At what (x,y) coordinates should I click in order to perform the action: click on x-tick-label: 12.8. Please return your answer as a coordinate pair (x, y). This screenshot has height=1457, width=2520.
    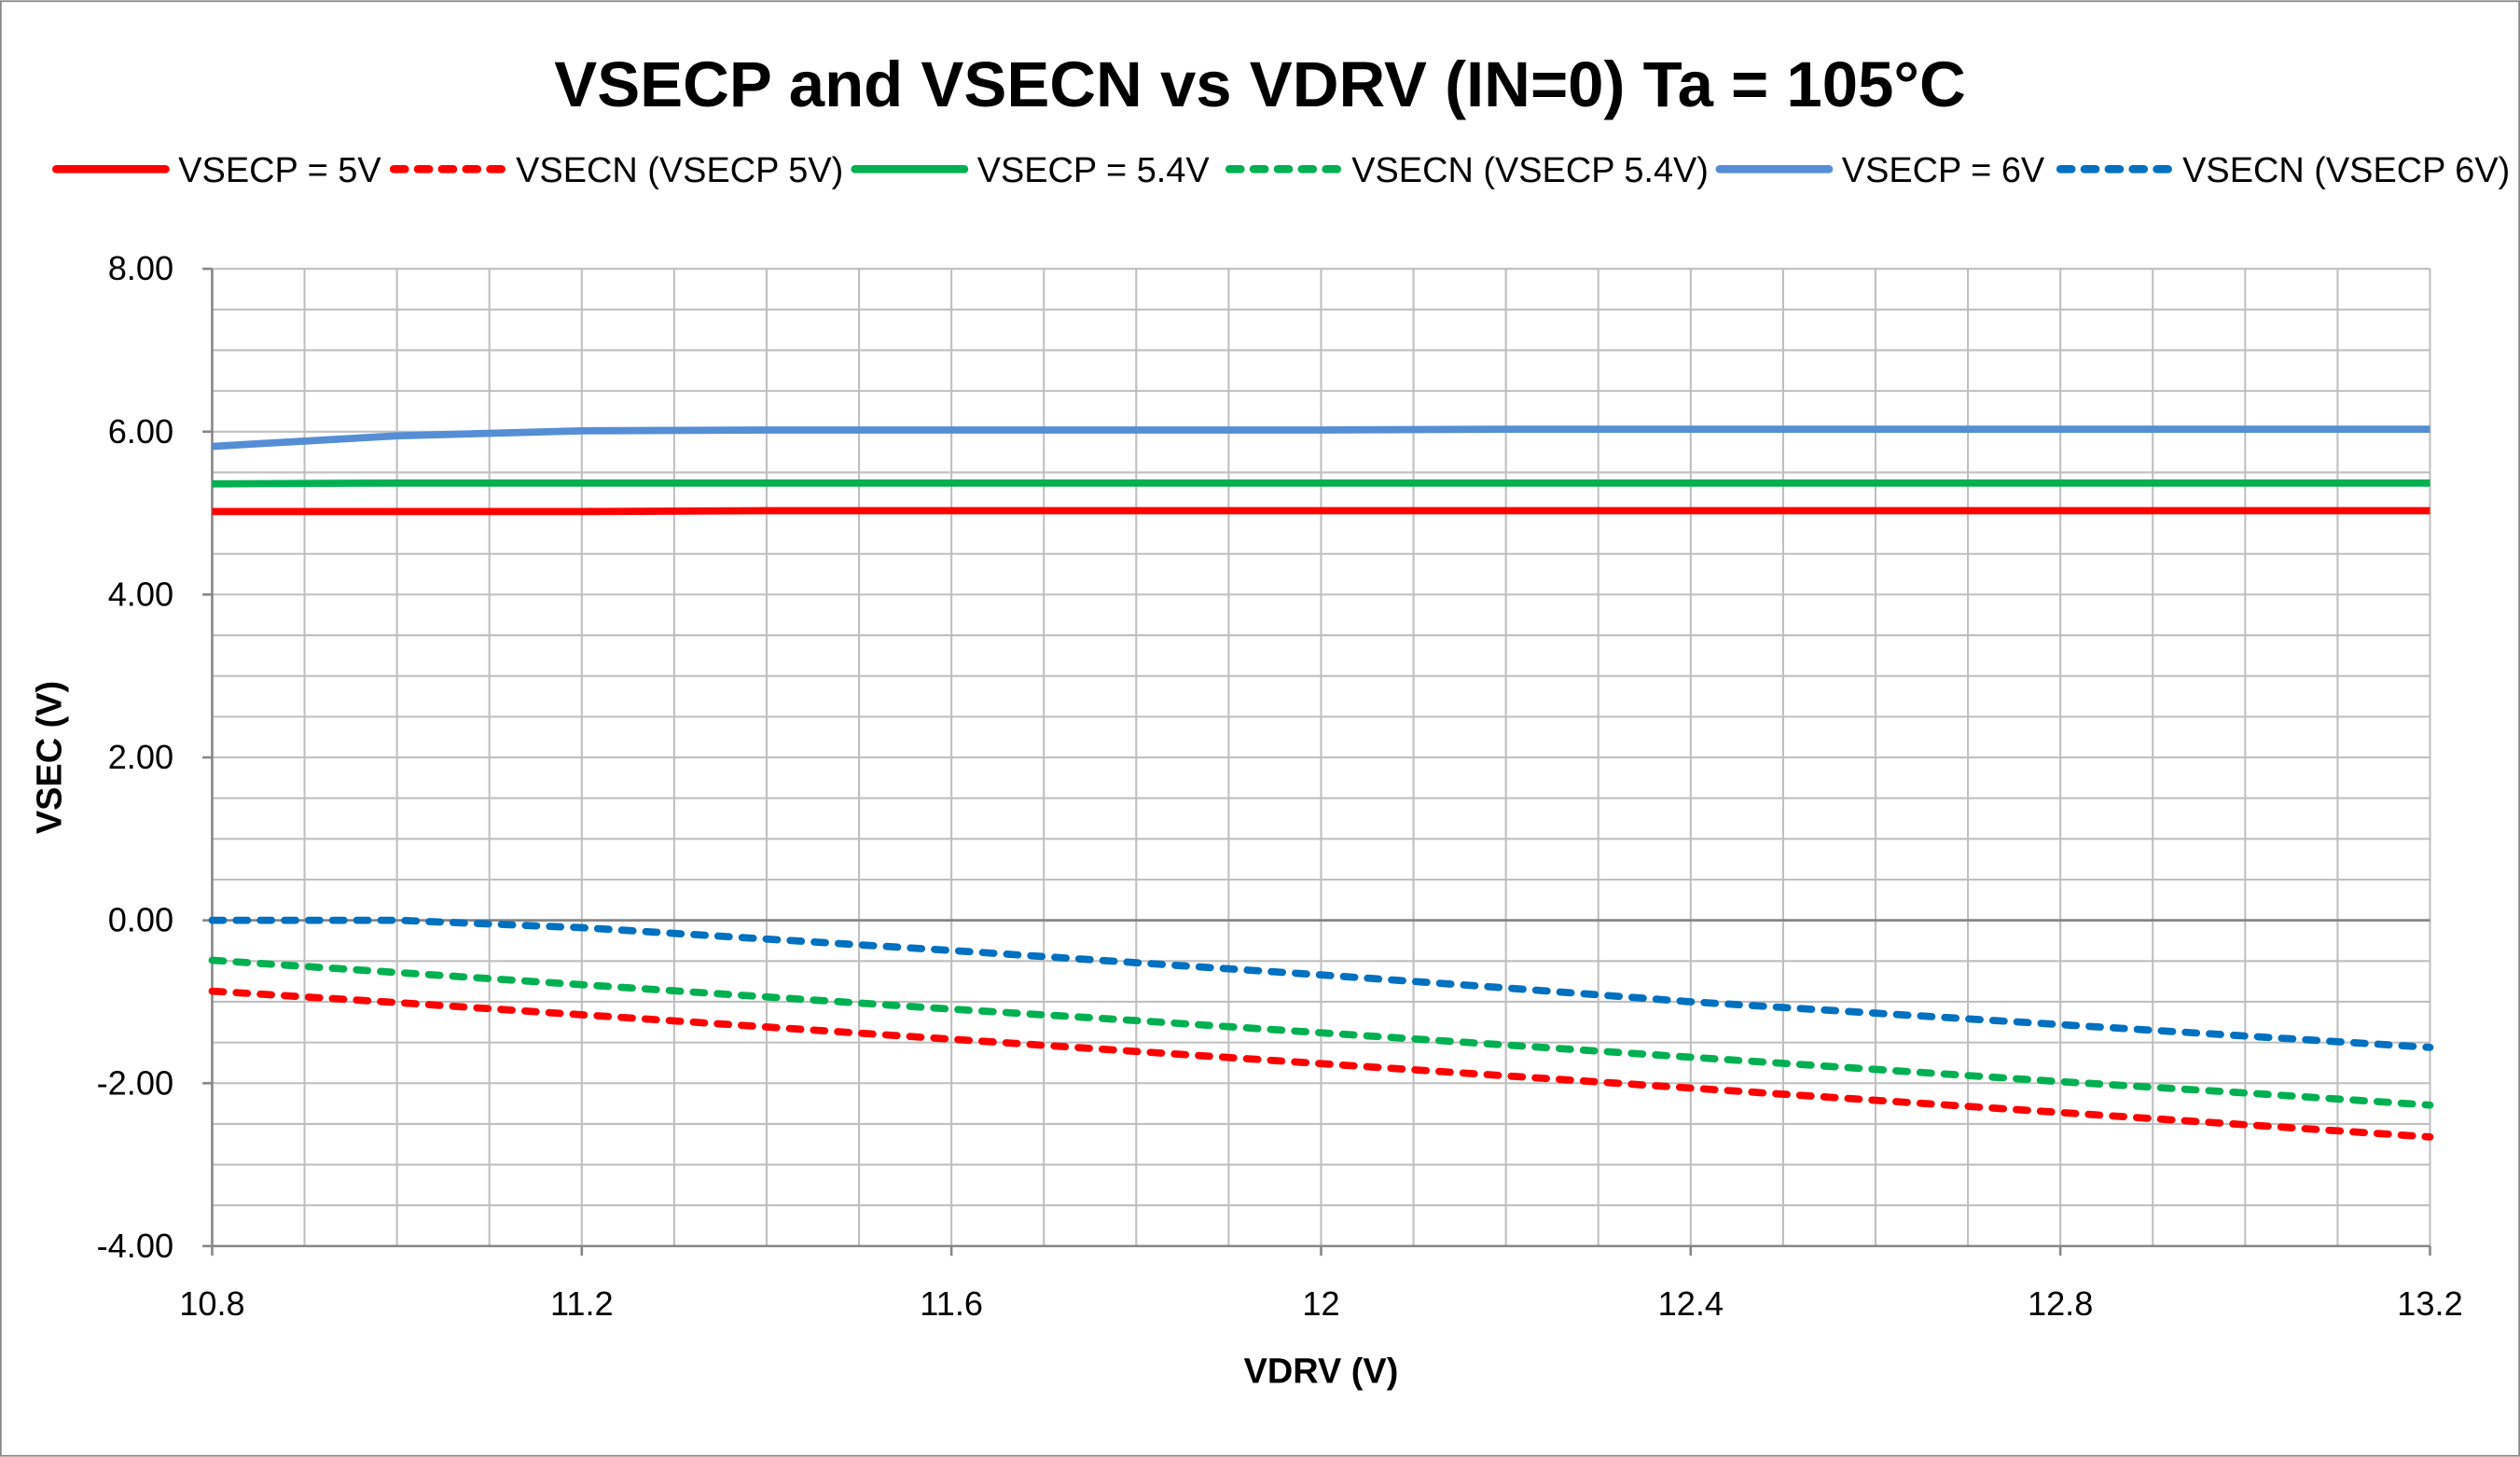
    Looking at the image, I should click on (2060, 1303).